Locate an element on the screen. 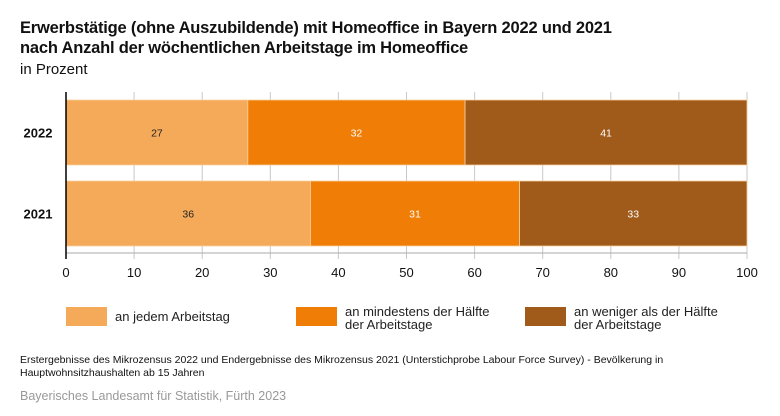  x-tick-label-50: 50 is located at coordinates (406, 272).